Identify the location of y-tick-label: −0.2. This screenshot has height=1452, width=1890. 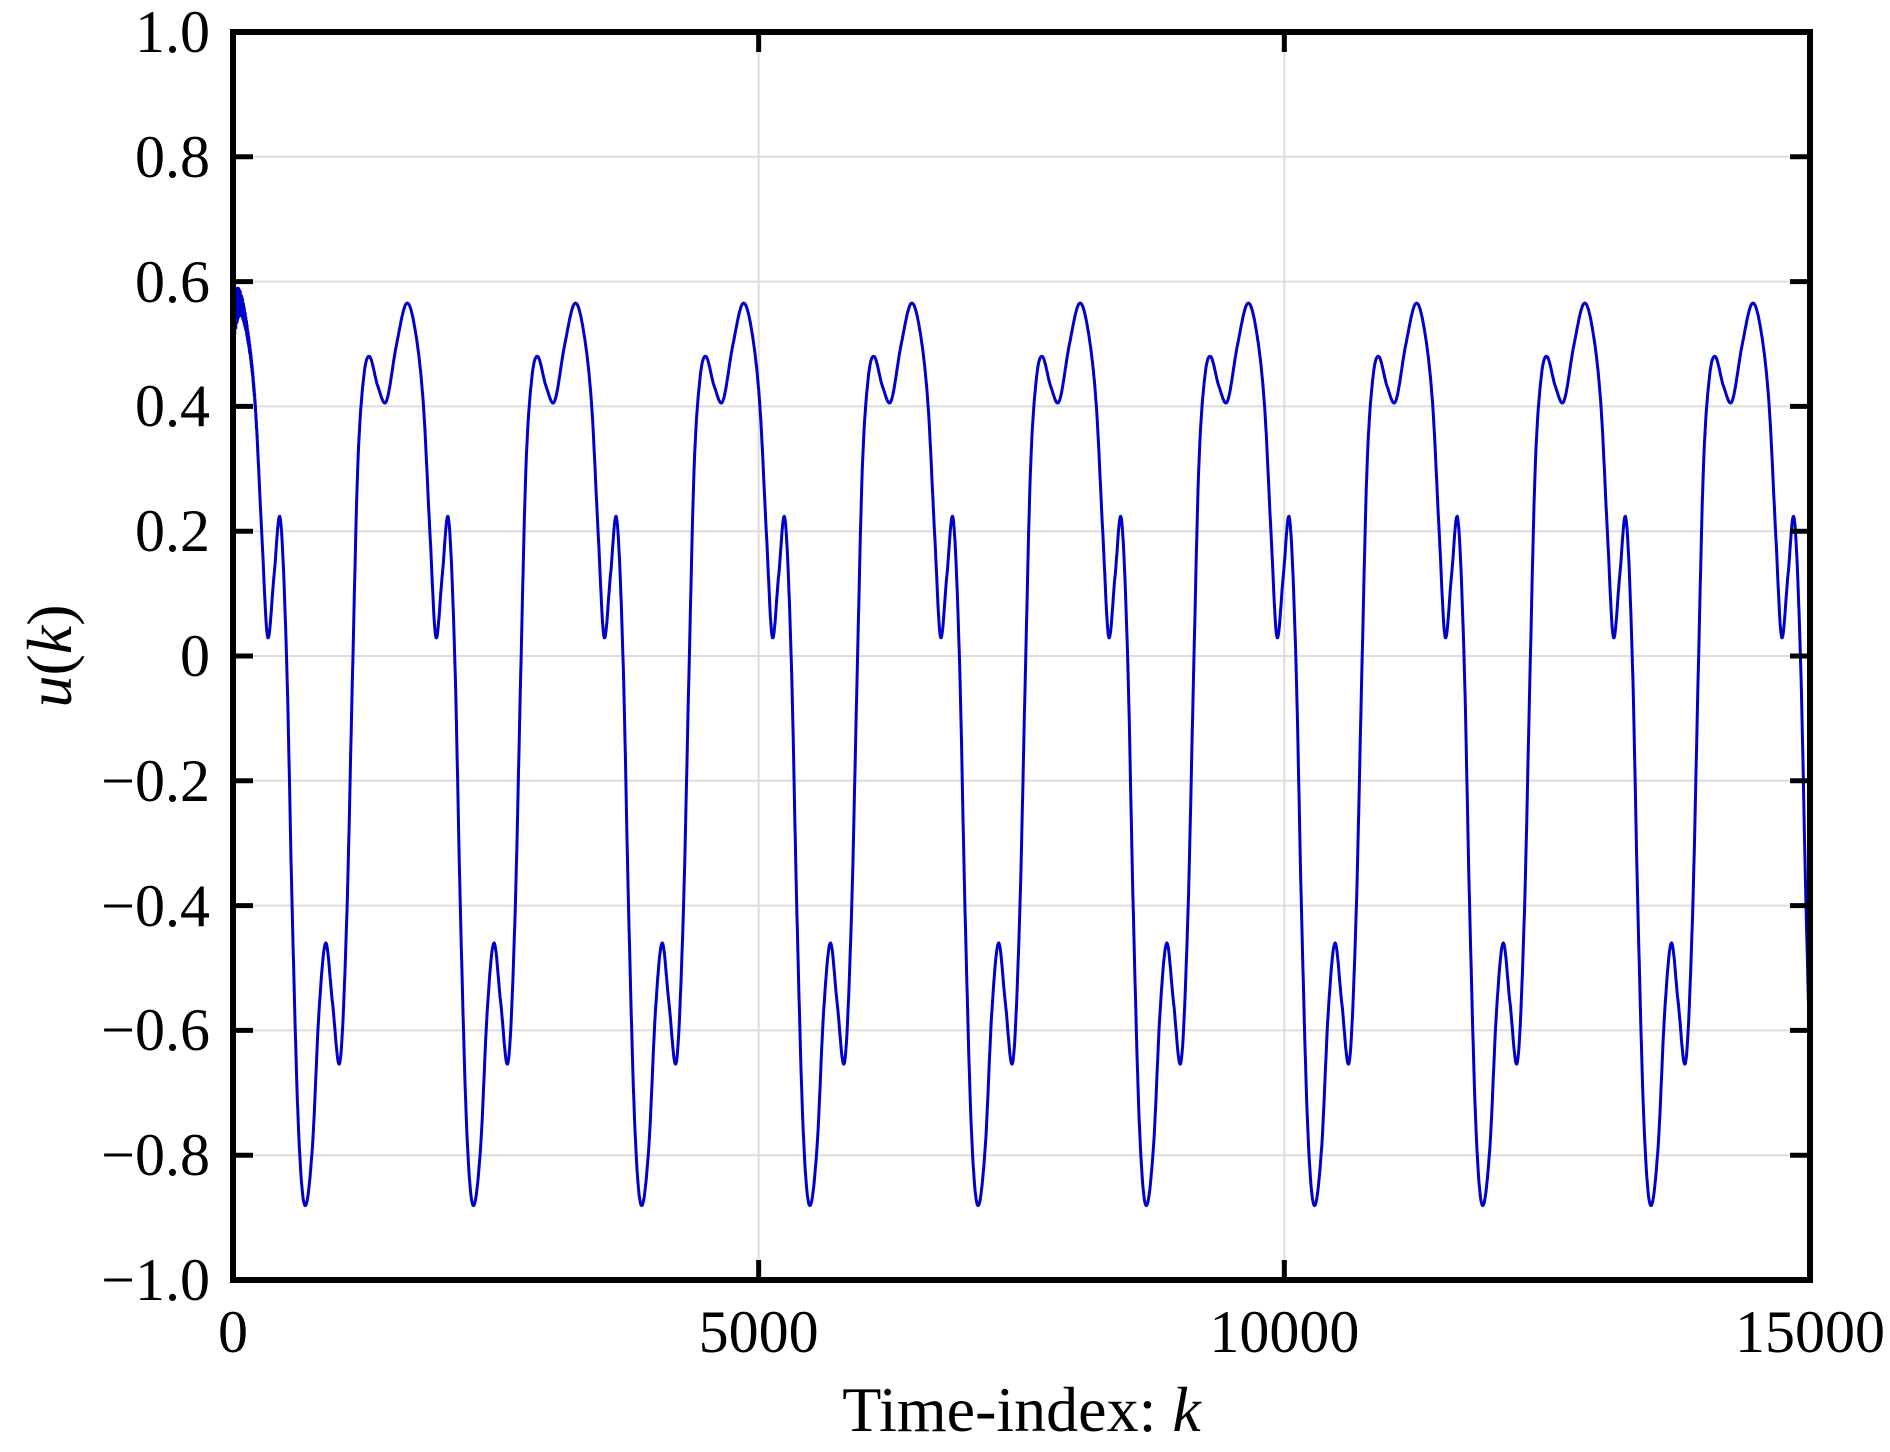
(155, 780).